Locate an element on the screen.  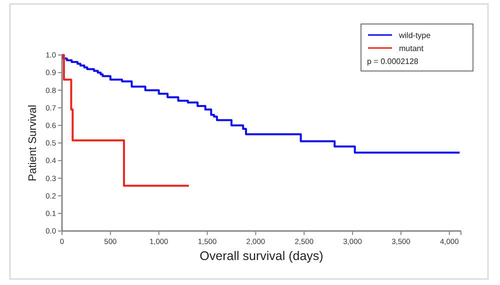
legend-label: wild-type is located at coordinates (415, 35).